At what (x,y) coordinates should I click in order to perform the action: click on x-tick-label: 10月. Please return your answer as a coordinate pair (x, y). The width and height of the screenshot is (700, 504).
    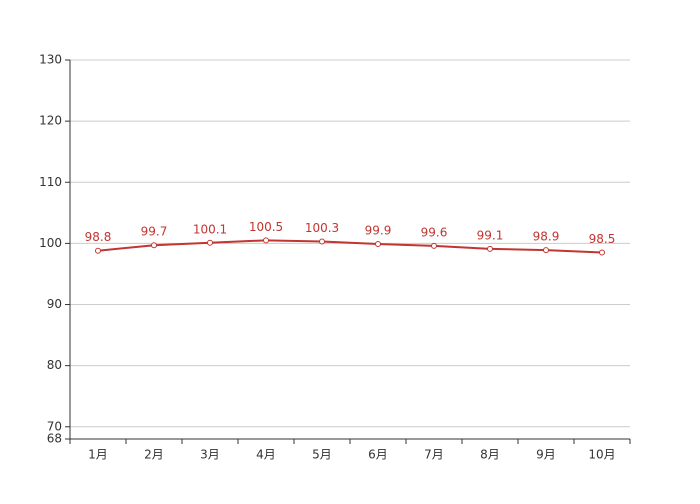
    Looking at the image, I should click on (601, 455).